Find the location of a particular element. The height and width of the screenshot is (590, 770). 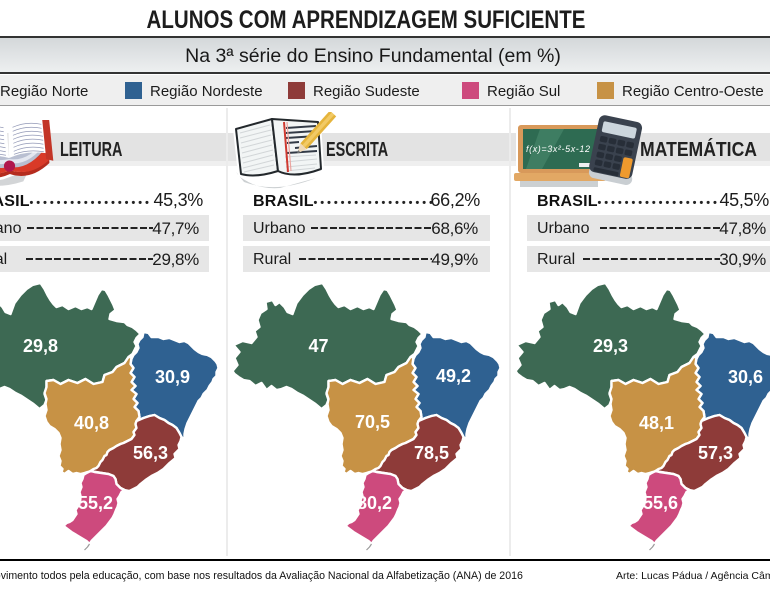

svg-text: 57,3 is located at coordinates (715, 453).